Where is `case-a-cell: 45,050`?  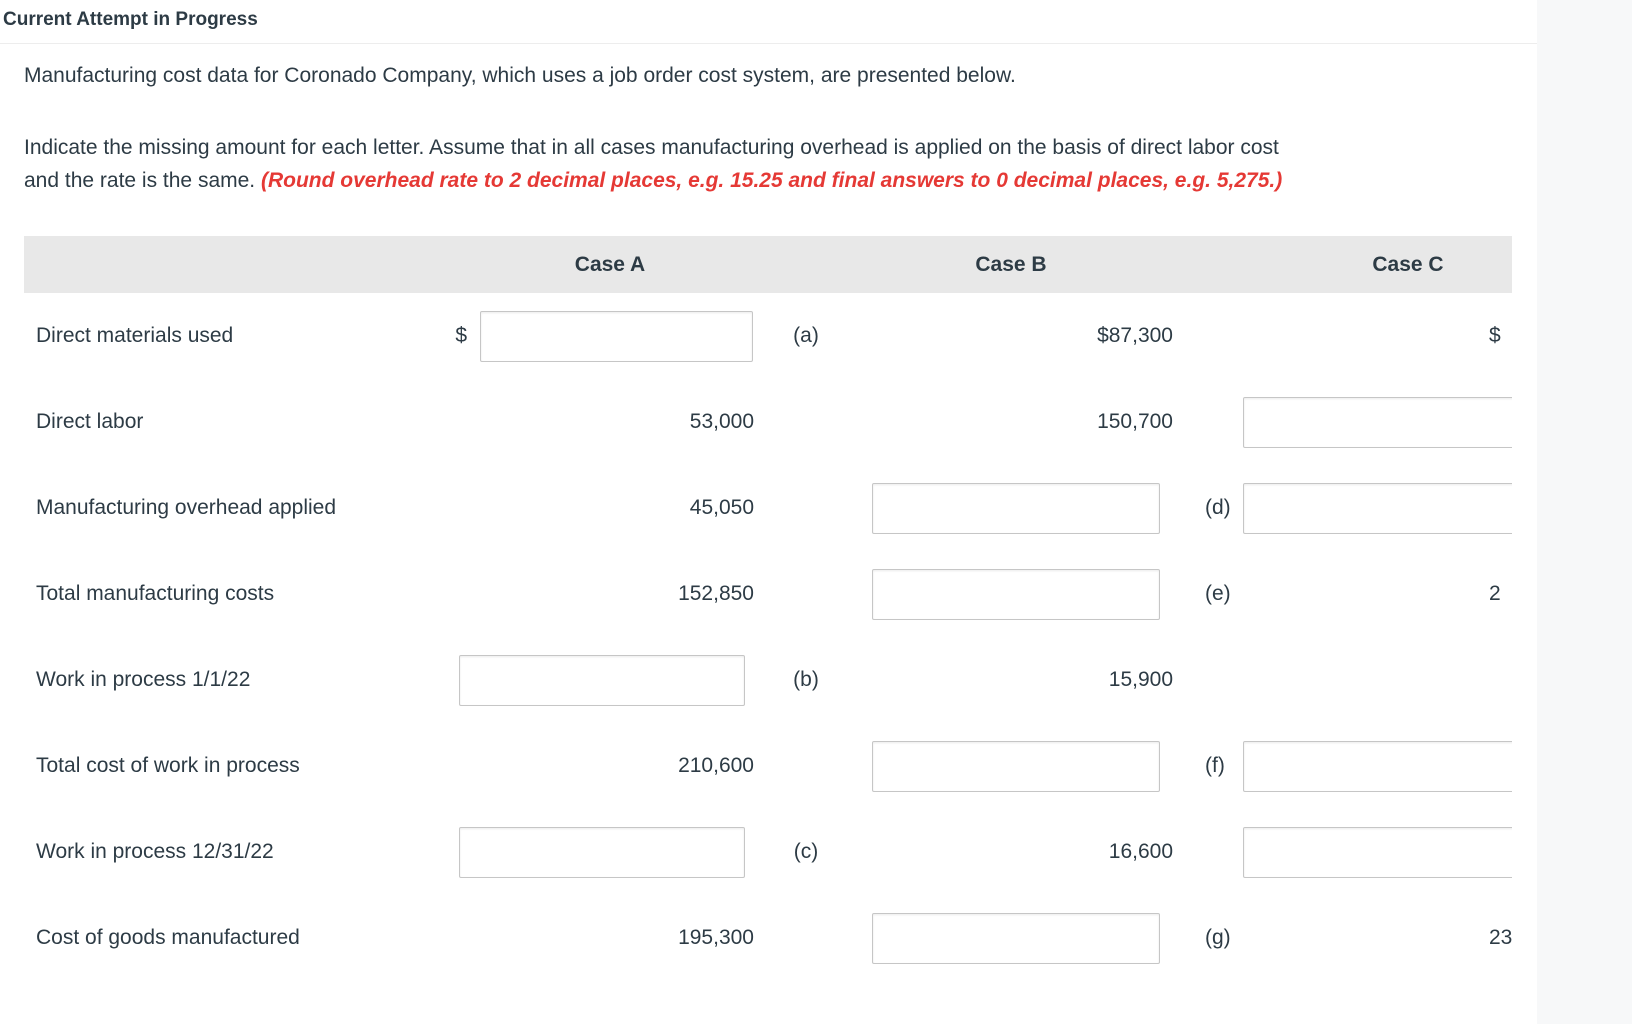 case-a-cell: 45,050 is located at coordinates (598, 508).